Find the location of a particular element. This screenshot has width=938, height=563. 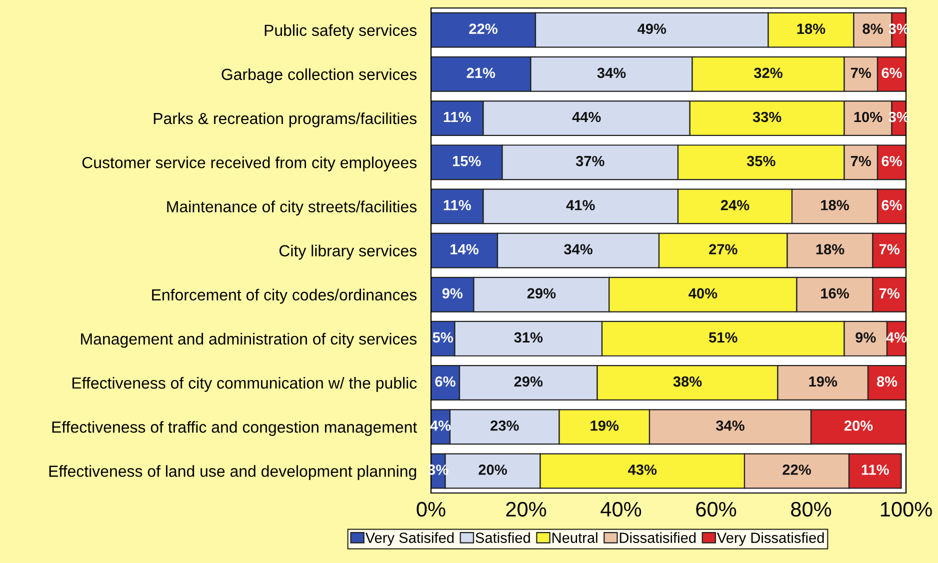

data-label: 21% is located at coordinates (481, 73).